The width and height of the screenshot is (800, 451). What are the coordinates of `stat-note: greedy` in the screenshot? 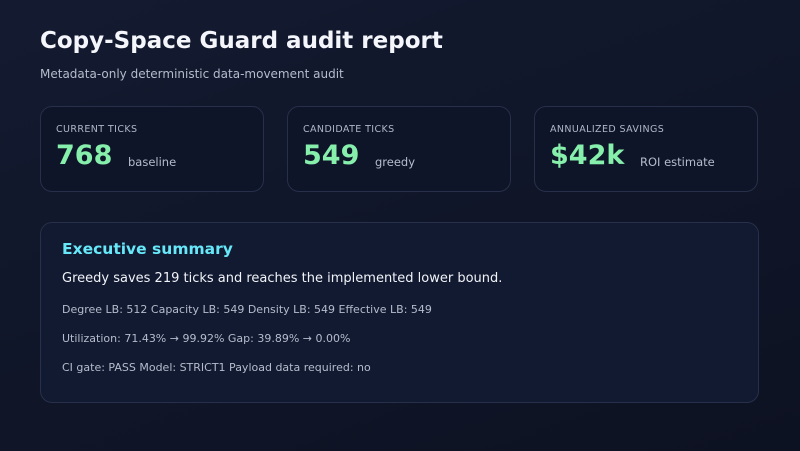 It's located at (395, 162).